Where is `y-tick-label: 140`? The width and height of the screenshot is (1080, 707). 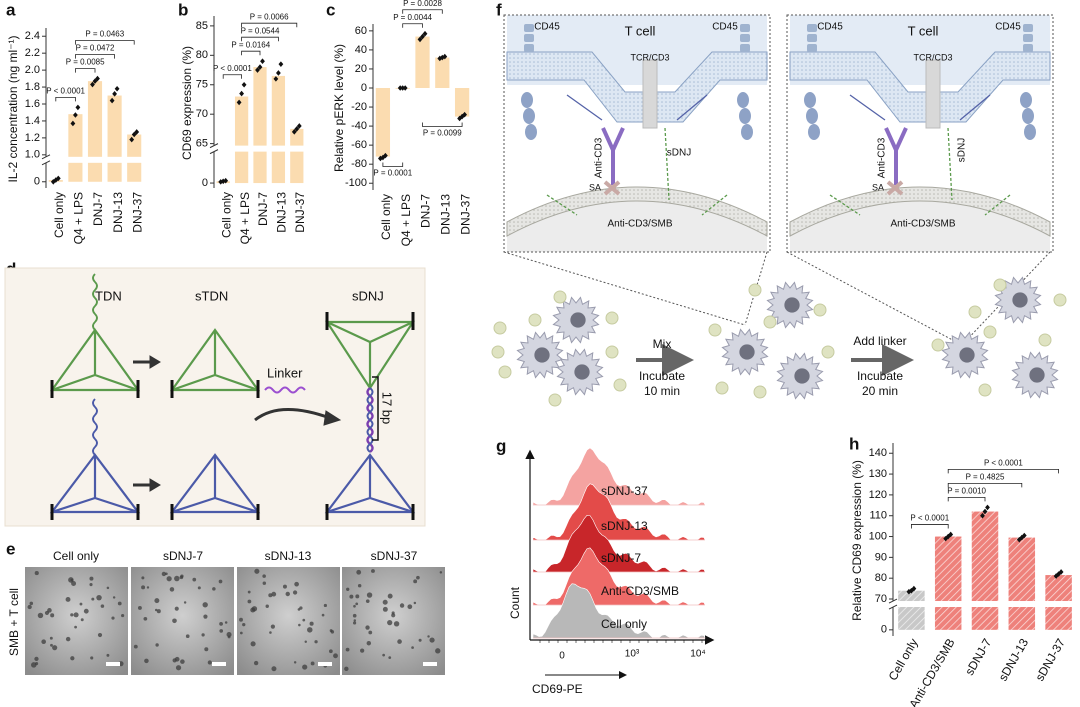 y-tick-label: 140 is located at coordinates (878, 453).